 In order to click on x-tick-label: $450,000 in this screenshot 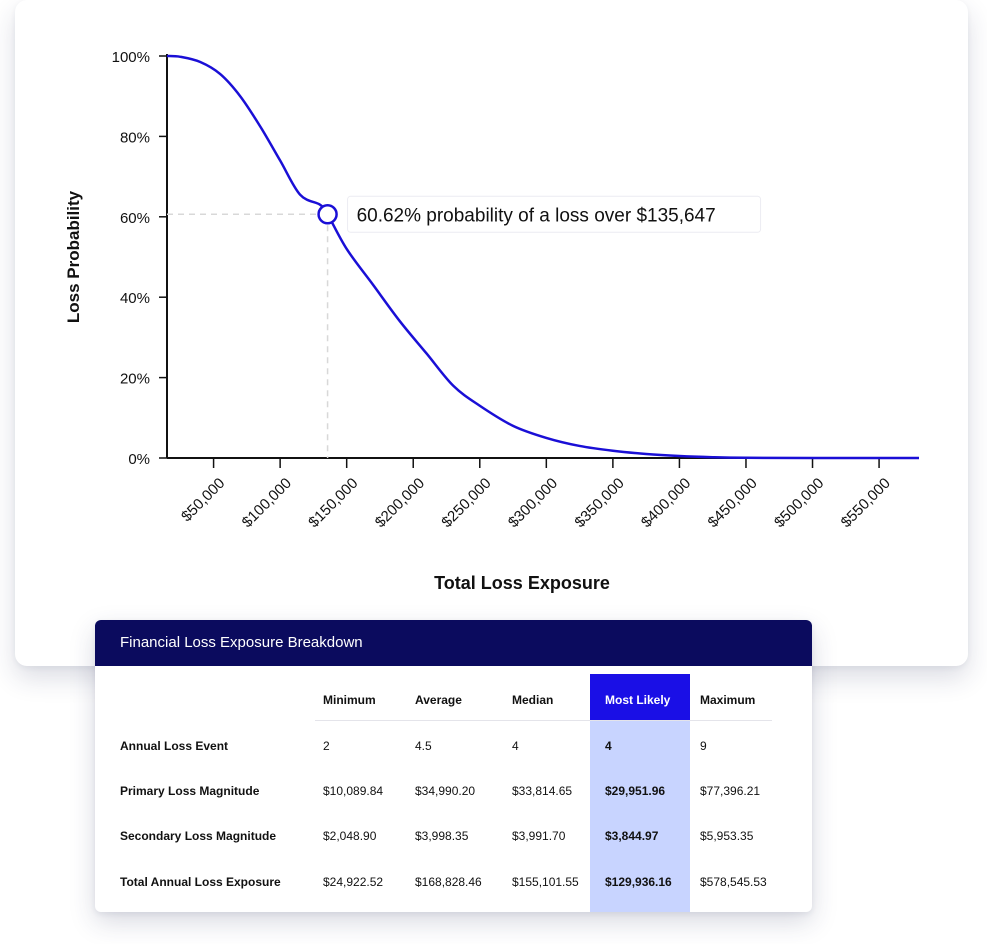, I will do `click(733, 503)`.